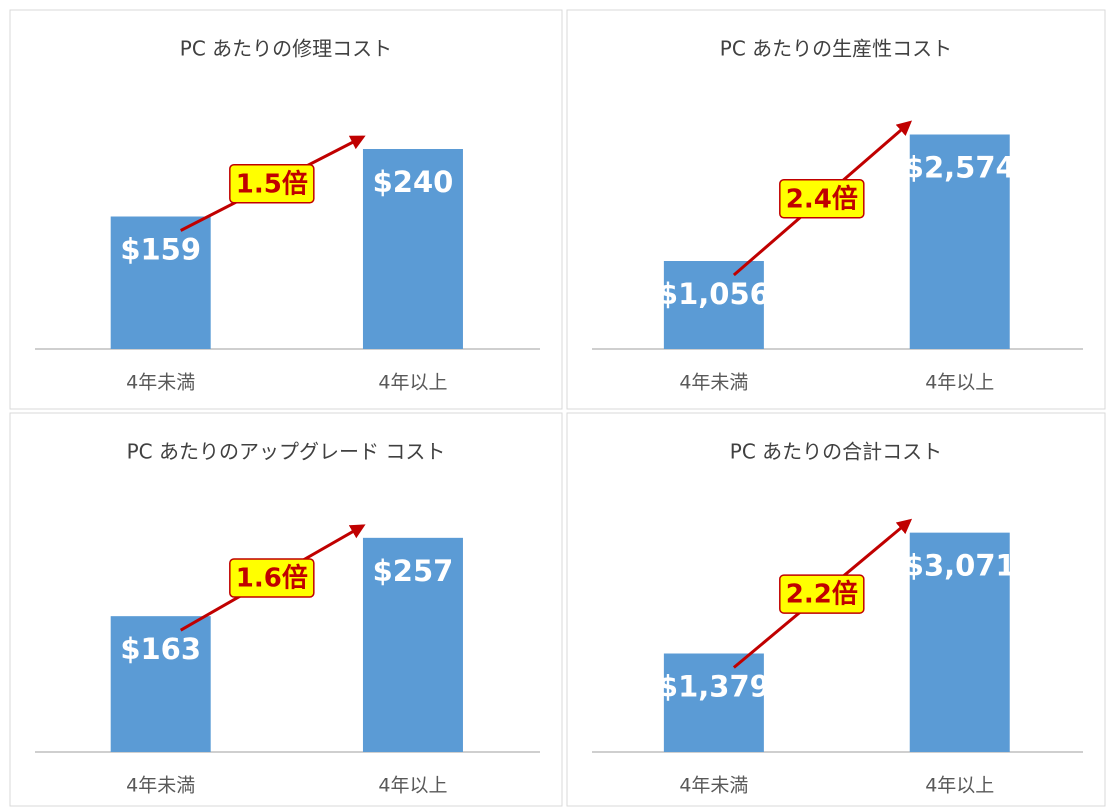  I want to click on annotation: 2.4倍, so click(822, 198).